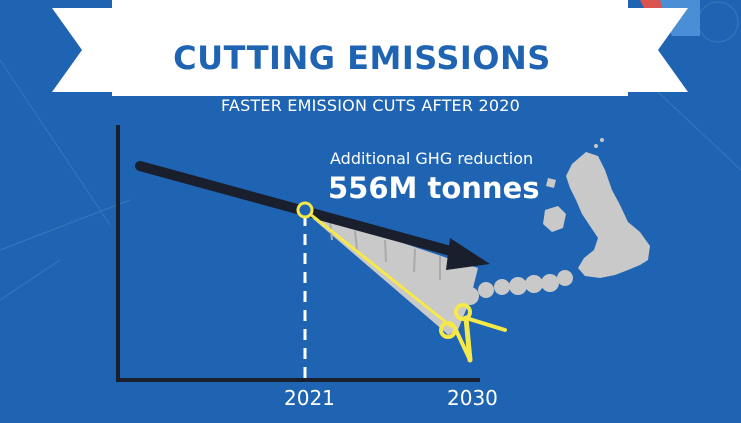 Image resolution: width=741 pixels, height=423 pixels. I want to click on cut-point-marker-icon, so click(305, 210).